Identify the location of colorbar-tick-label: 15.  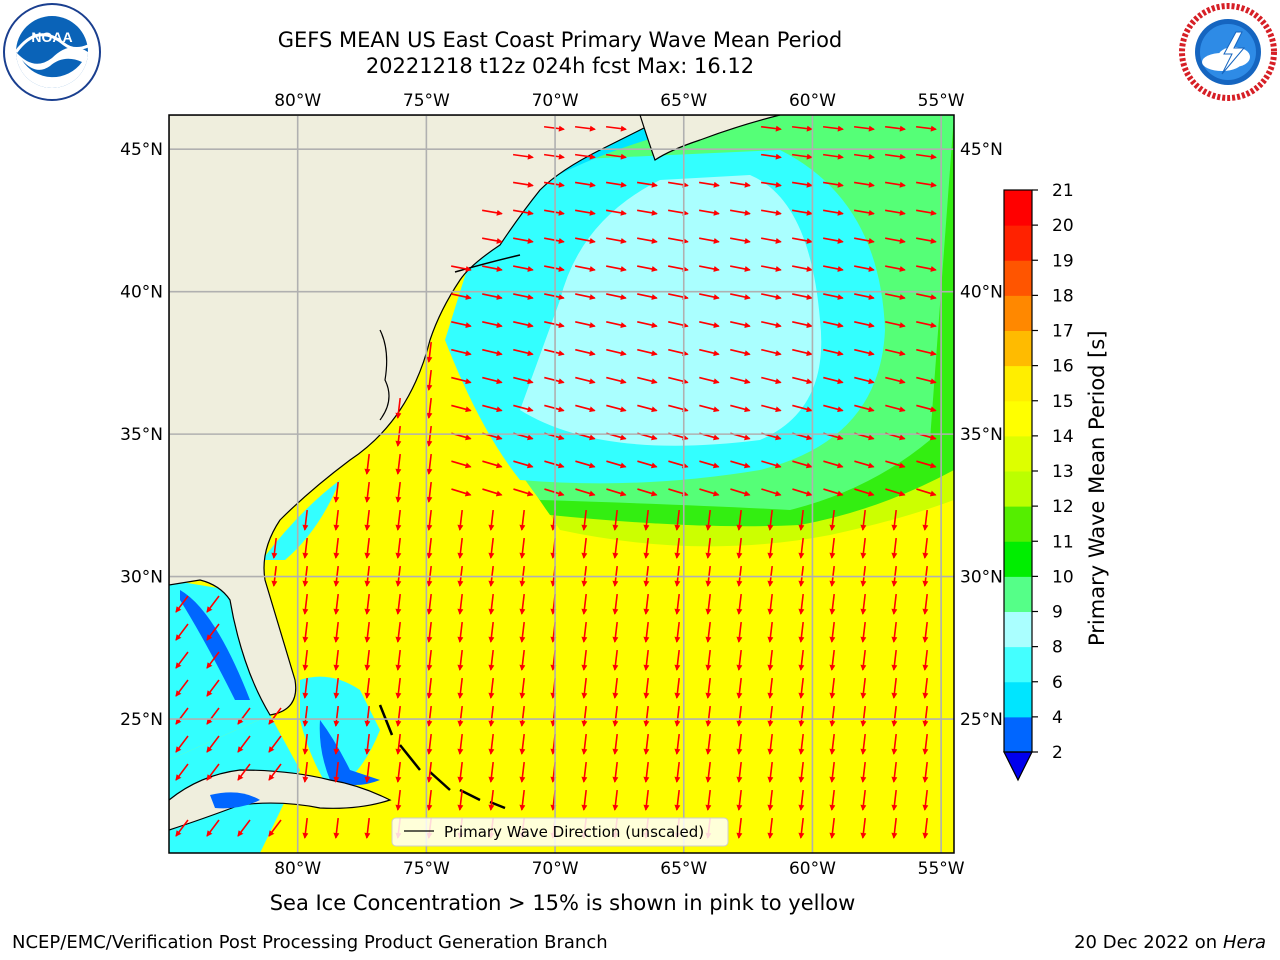
(1063, 402).